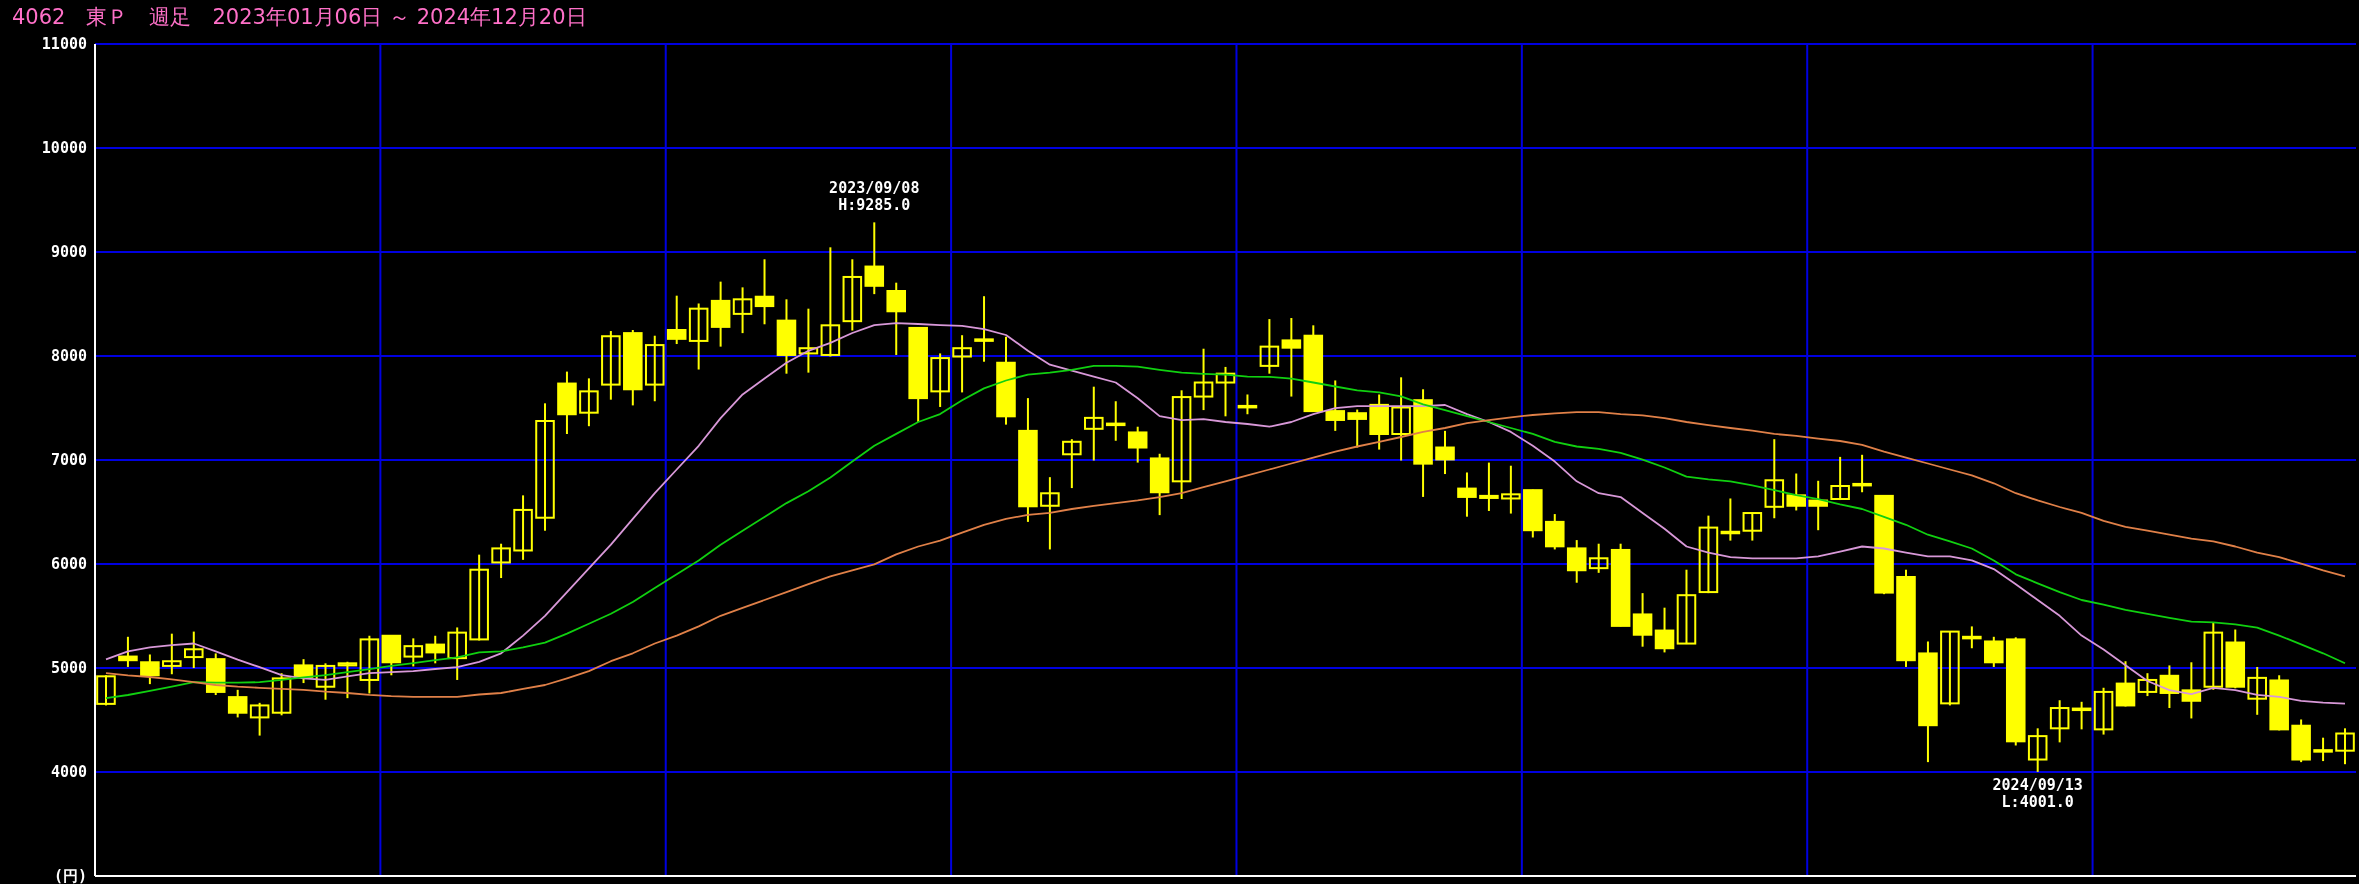 The width and height of the screenshot is (2359, 884). What do you see at coordinates (70, 875) in the screenshot?
I see `y-tick-label: (円)` at bounding box center [70, 875].